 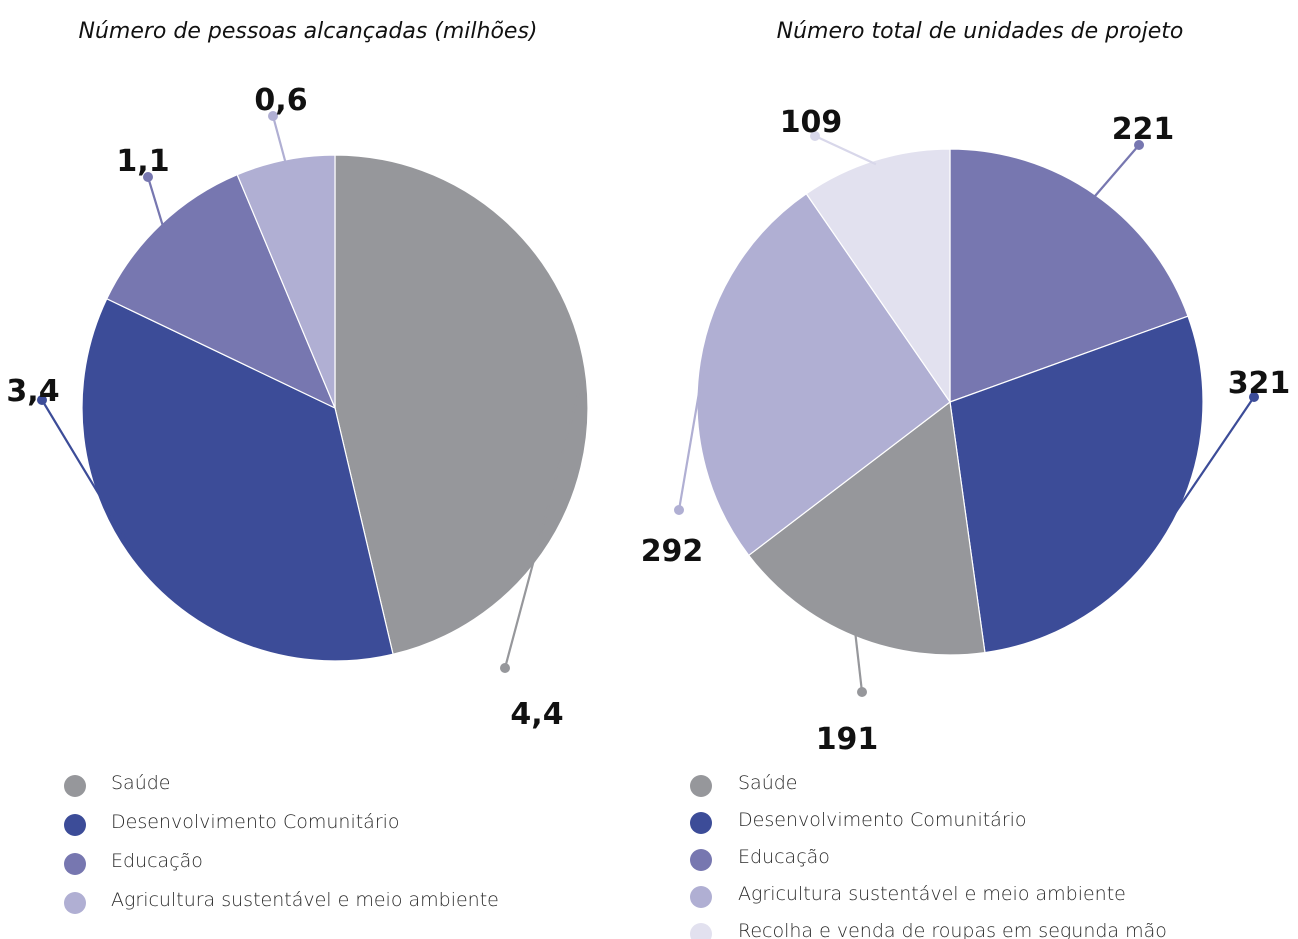 What do you see at coordinates (221, 291) in the screenshot?
I see `pie-slice-educacao` at bounding box center [221, 291].